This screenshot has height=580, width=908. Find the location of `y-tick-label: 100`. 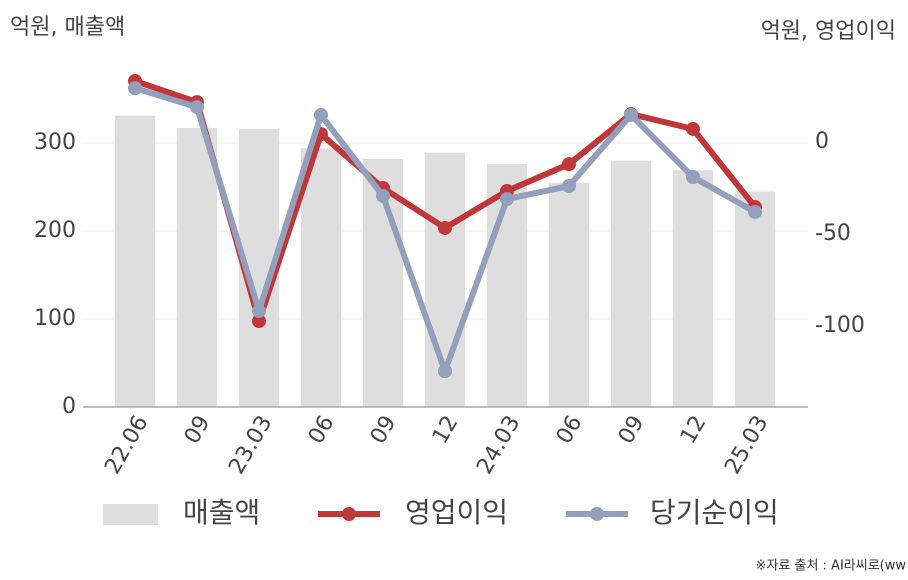

y-tick-label: 100 is located at coordinates (55, 318).